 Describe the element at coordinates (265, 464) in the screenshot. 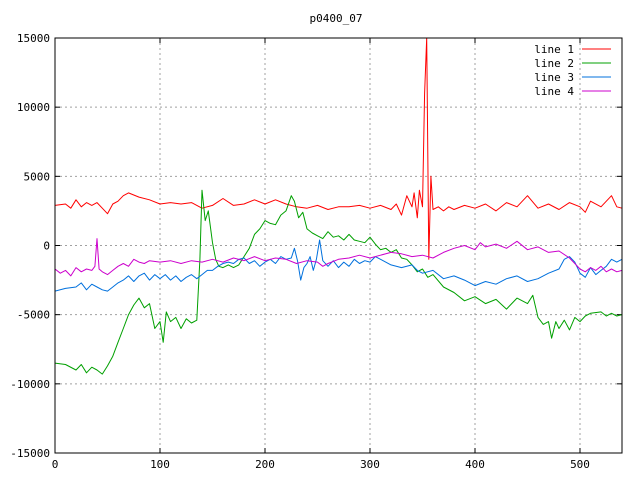

I see `x-tick-label: 200` at that location.